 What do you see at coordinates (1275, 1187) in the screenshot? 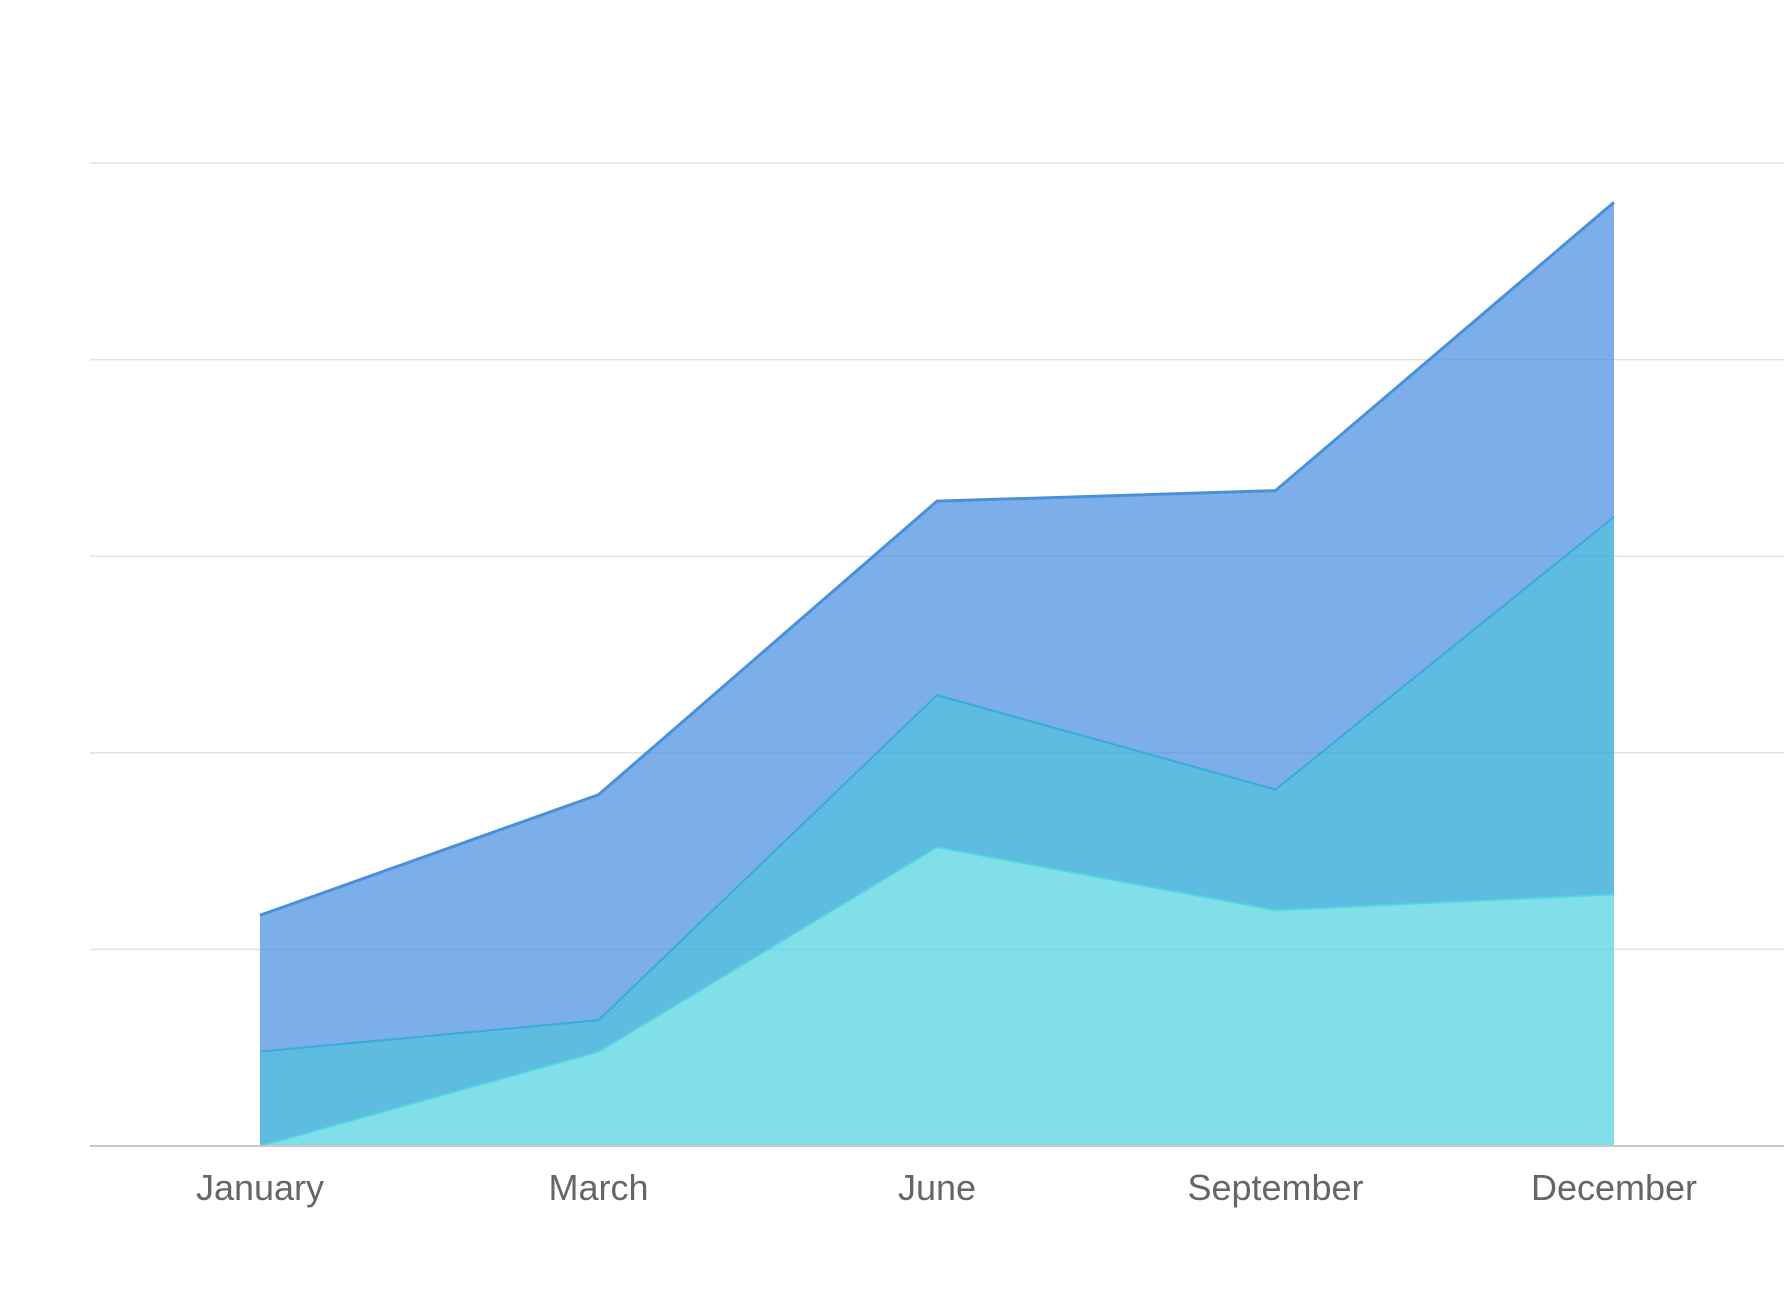
I see `x-tick-label: September` at bounding box center [1275, 1187].